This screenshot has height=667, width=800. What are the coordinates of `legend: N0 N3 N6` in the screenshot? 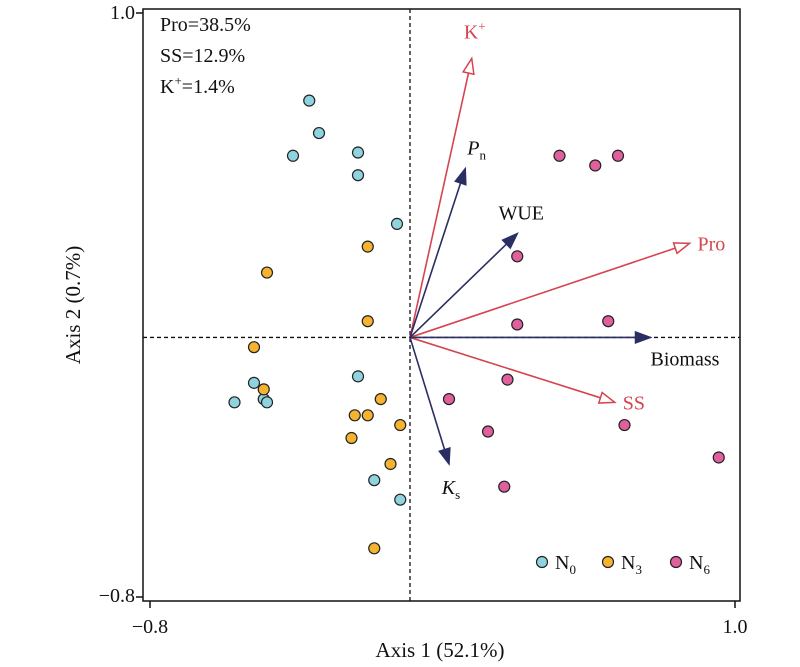 It's located at (622, 564).